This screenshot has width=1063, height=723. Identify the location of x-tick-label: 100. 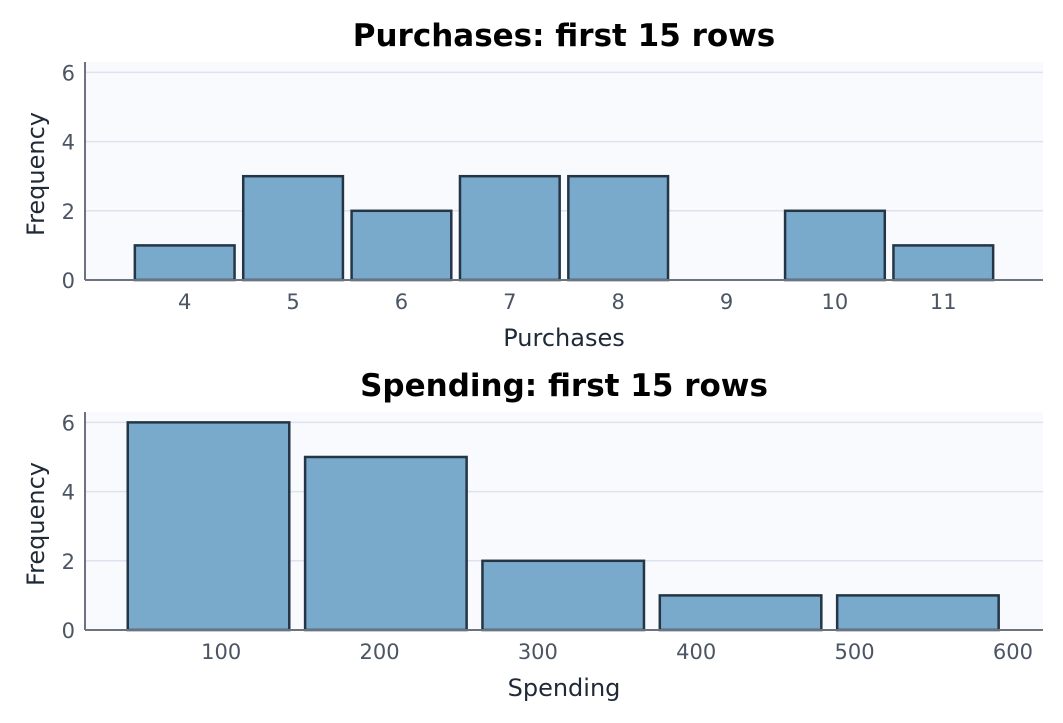
(221, 652).